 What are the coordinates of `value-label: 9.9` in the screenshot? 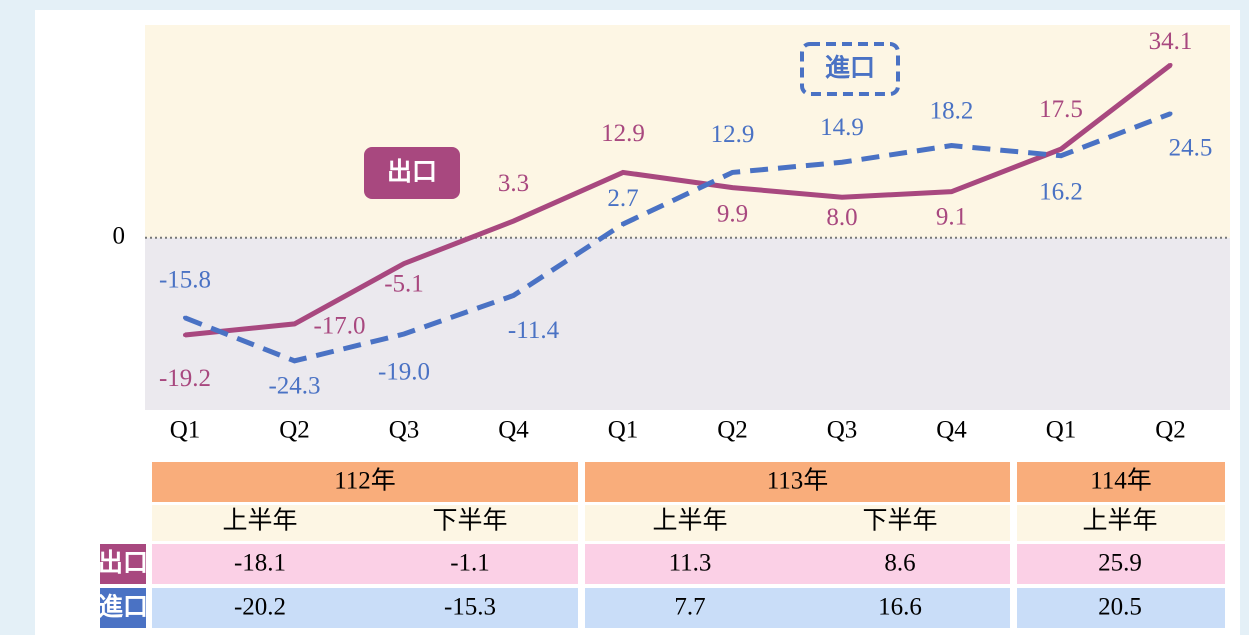 It's located at (732, 213).